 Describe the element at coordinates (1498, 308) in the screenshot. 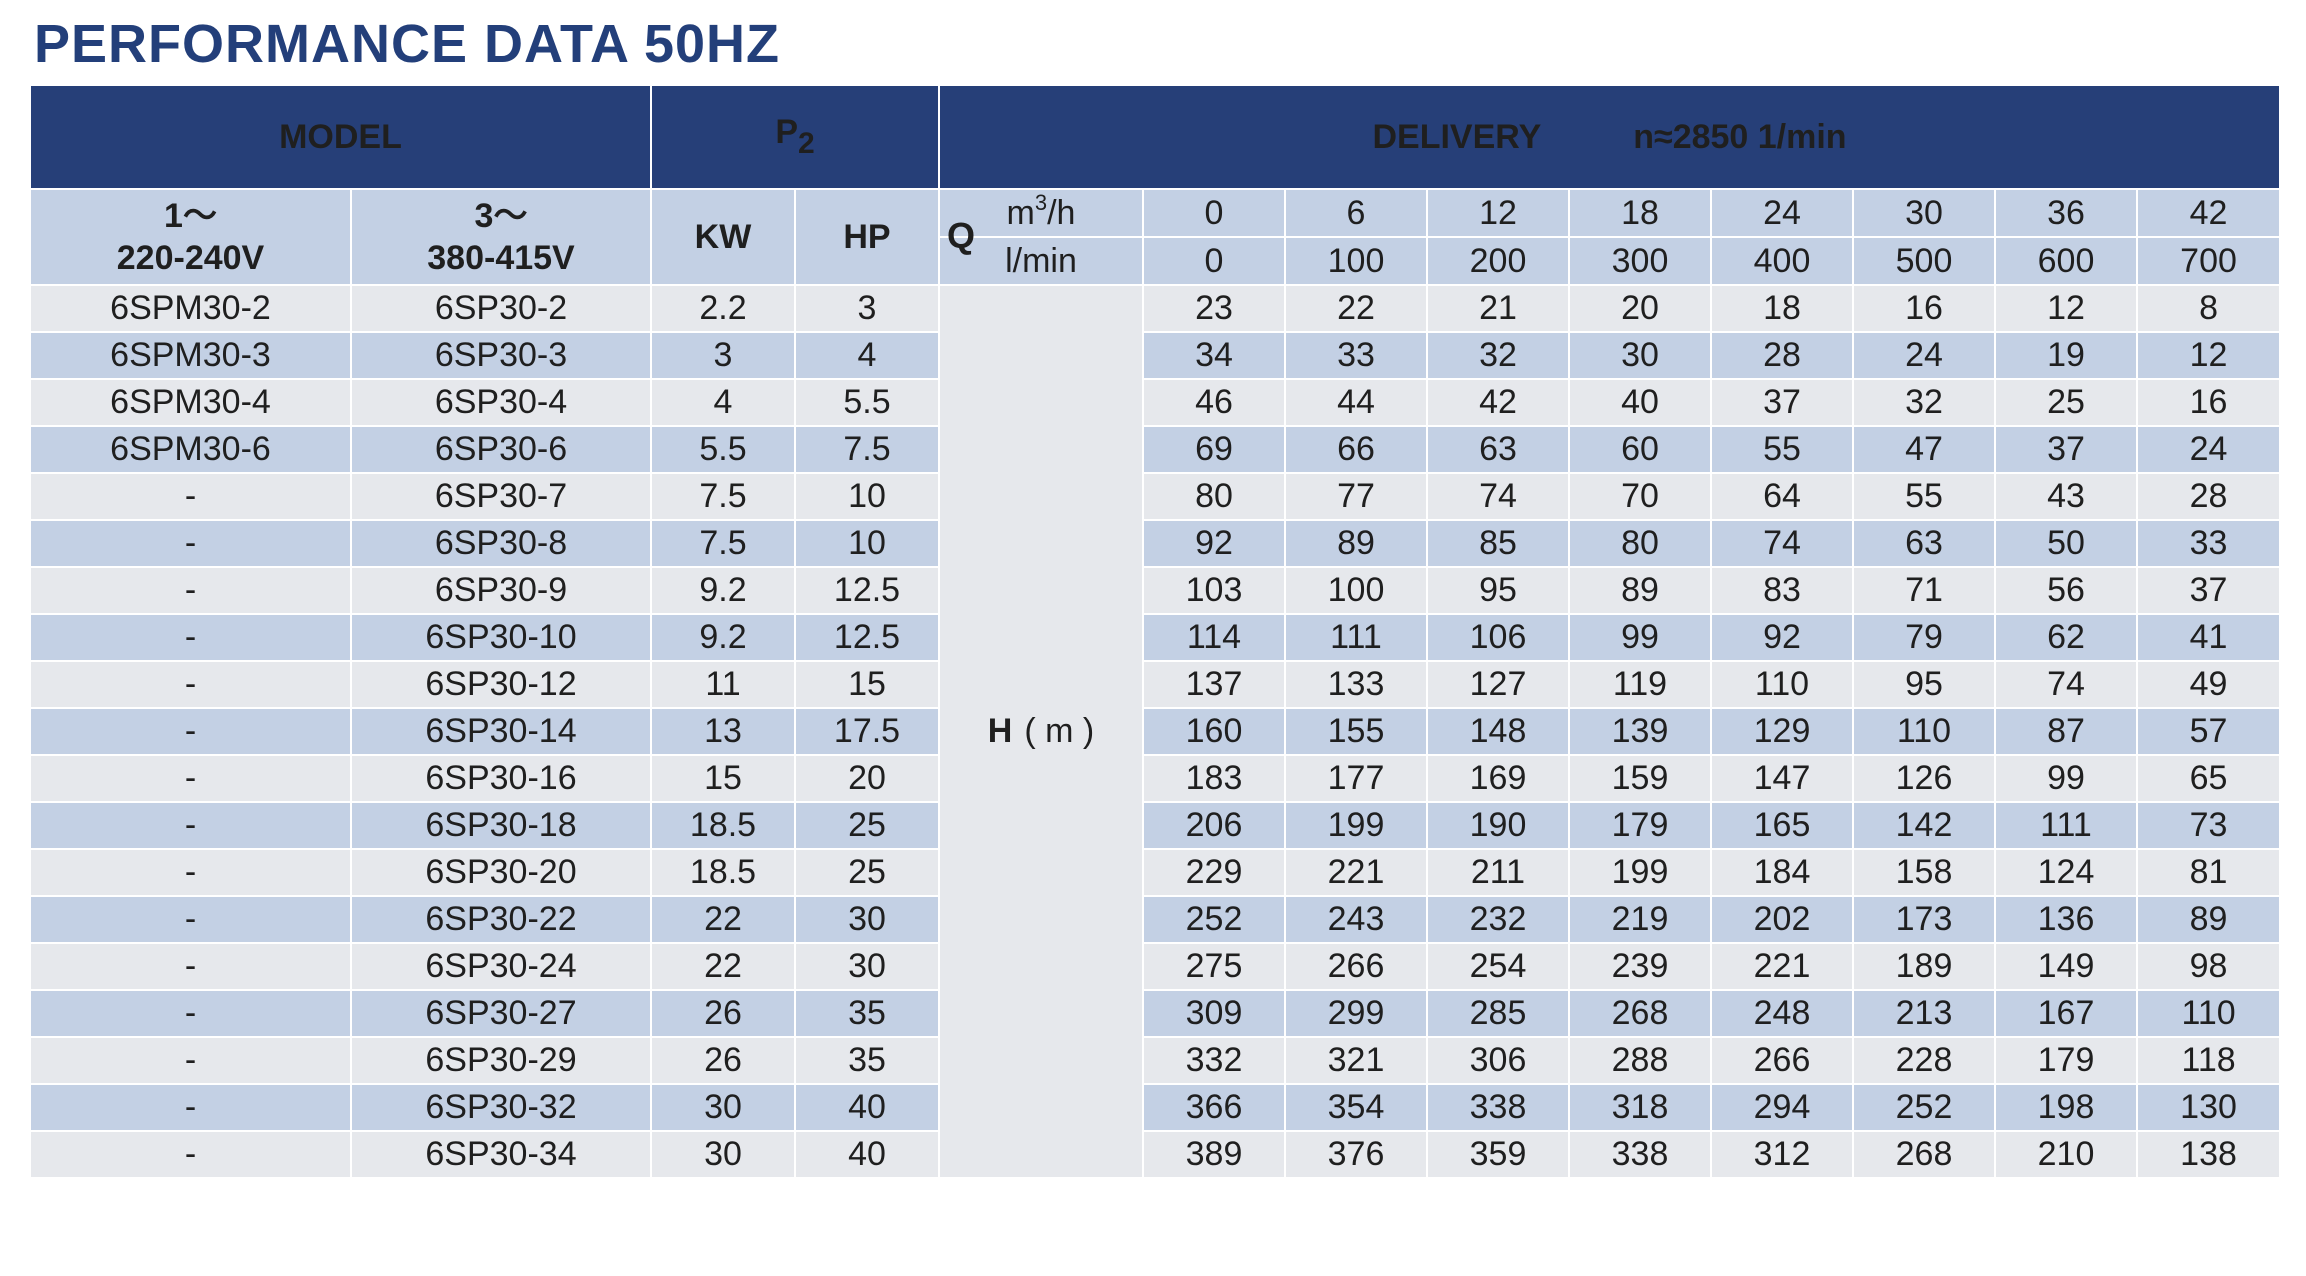

I see `head-value: 21` at that location.